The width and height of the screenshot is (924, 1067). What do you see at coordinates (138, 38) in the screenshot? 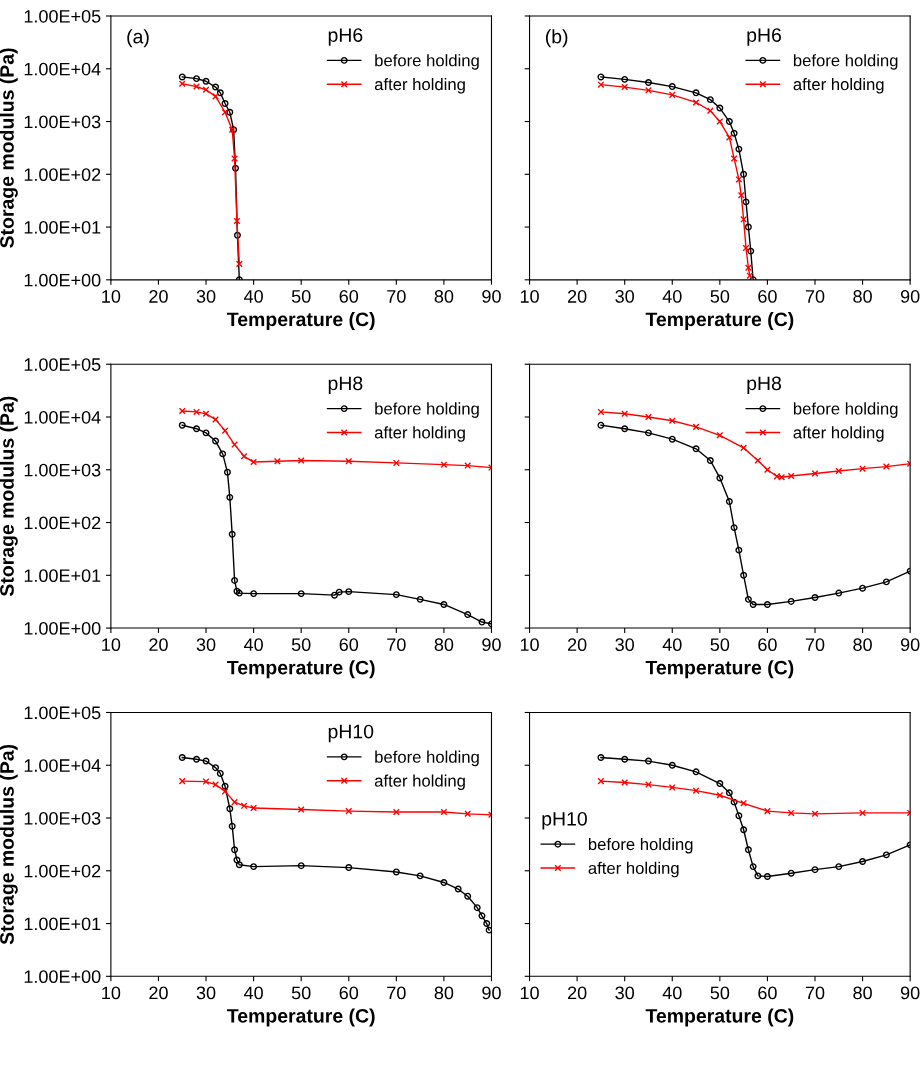
I see `annotation: (a)` at bounding box center [138, 38].